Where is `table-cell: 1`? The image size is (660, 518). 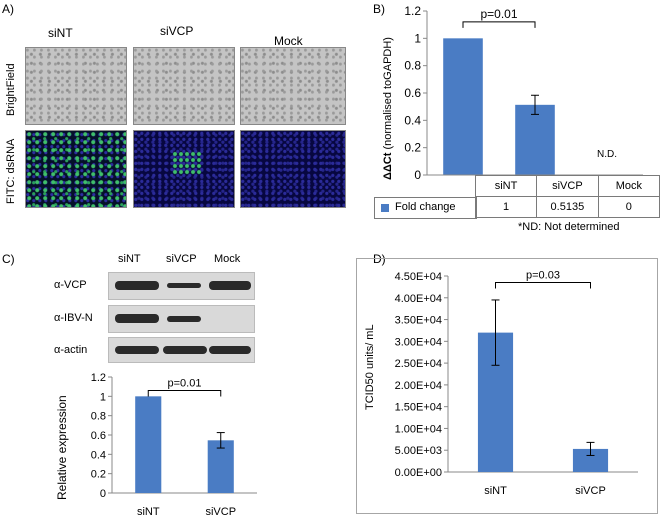
table-cell: 1 is located at coordinates (506, 207).